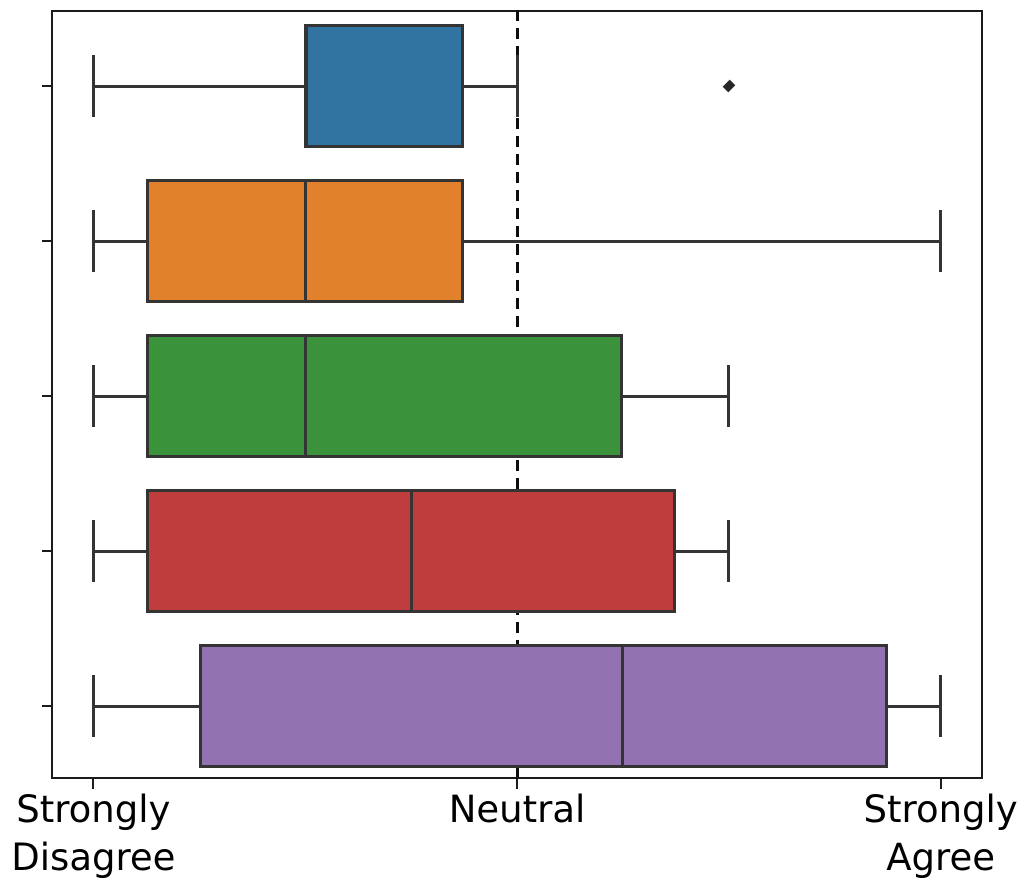 The width and height of the screenshot is (1029, 885). What do you see at coordinates (940, 833) in the screenshot?
I see `x-tick-label-strongly-agree: Strongly Agree` at bounding box center [940, 833].